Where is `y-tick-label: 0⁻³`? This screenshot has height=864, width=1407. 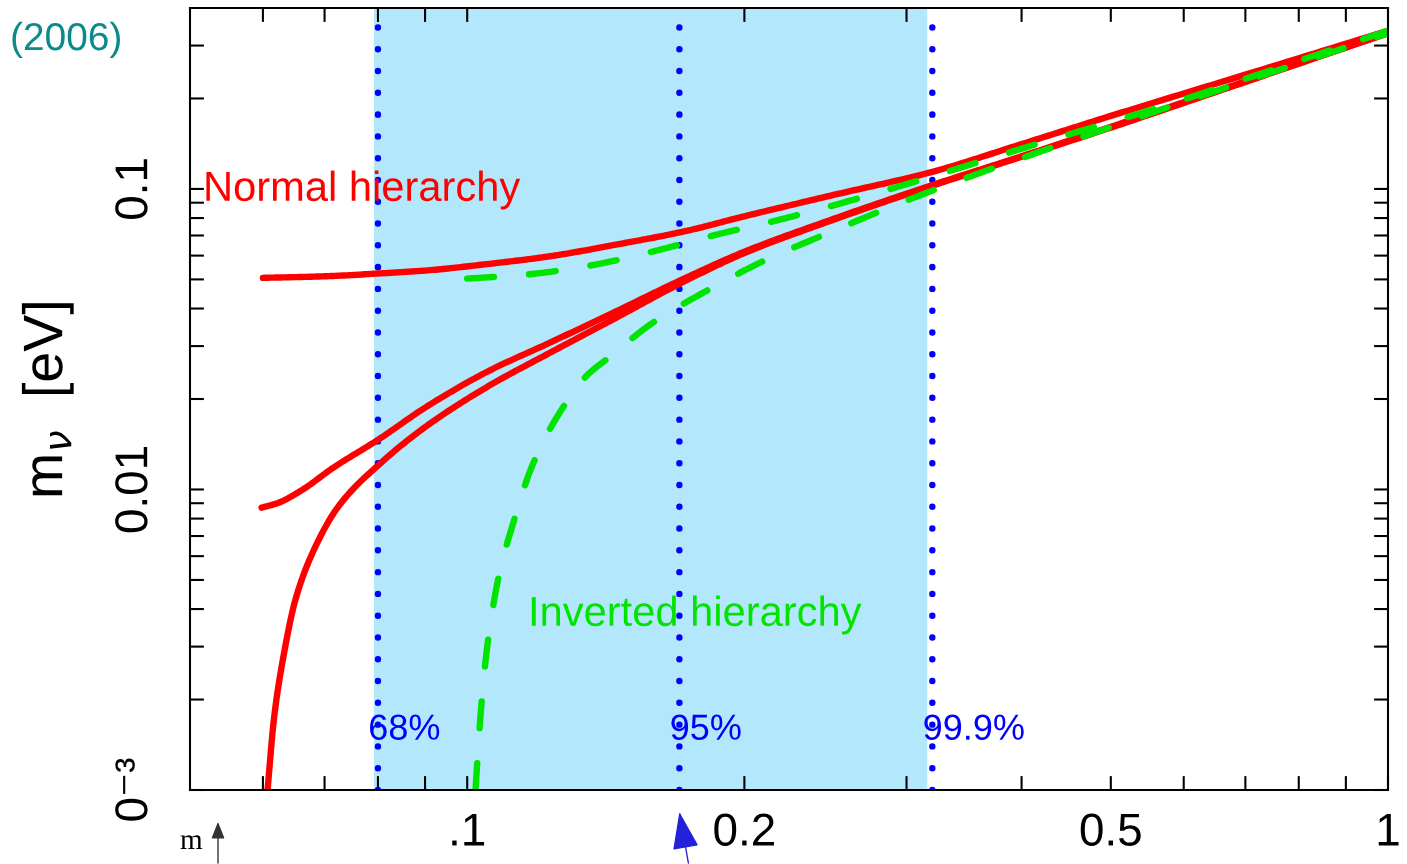
y-tick-label: 0⁻³ is located at coordinates (131, 789).